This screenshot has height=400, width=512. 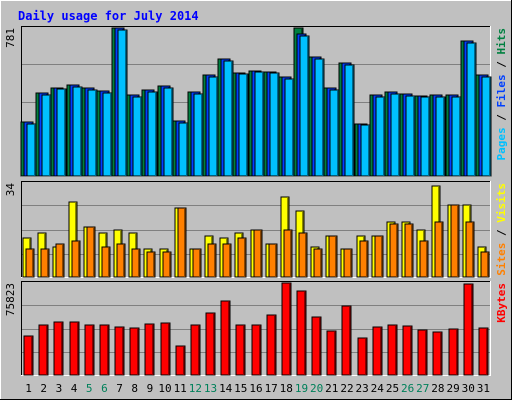 I want to click on chart-title: Daily usage for July 2014, so click(x=108, y=16).